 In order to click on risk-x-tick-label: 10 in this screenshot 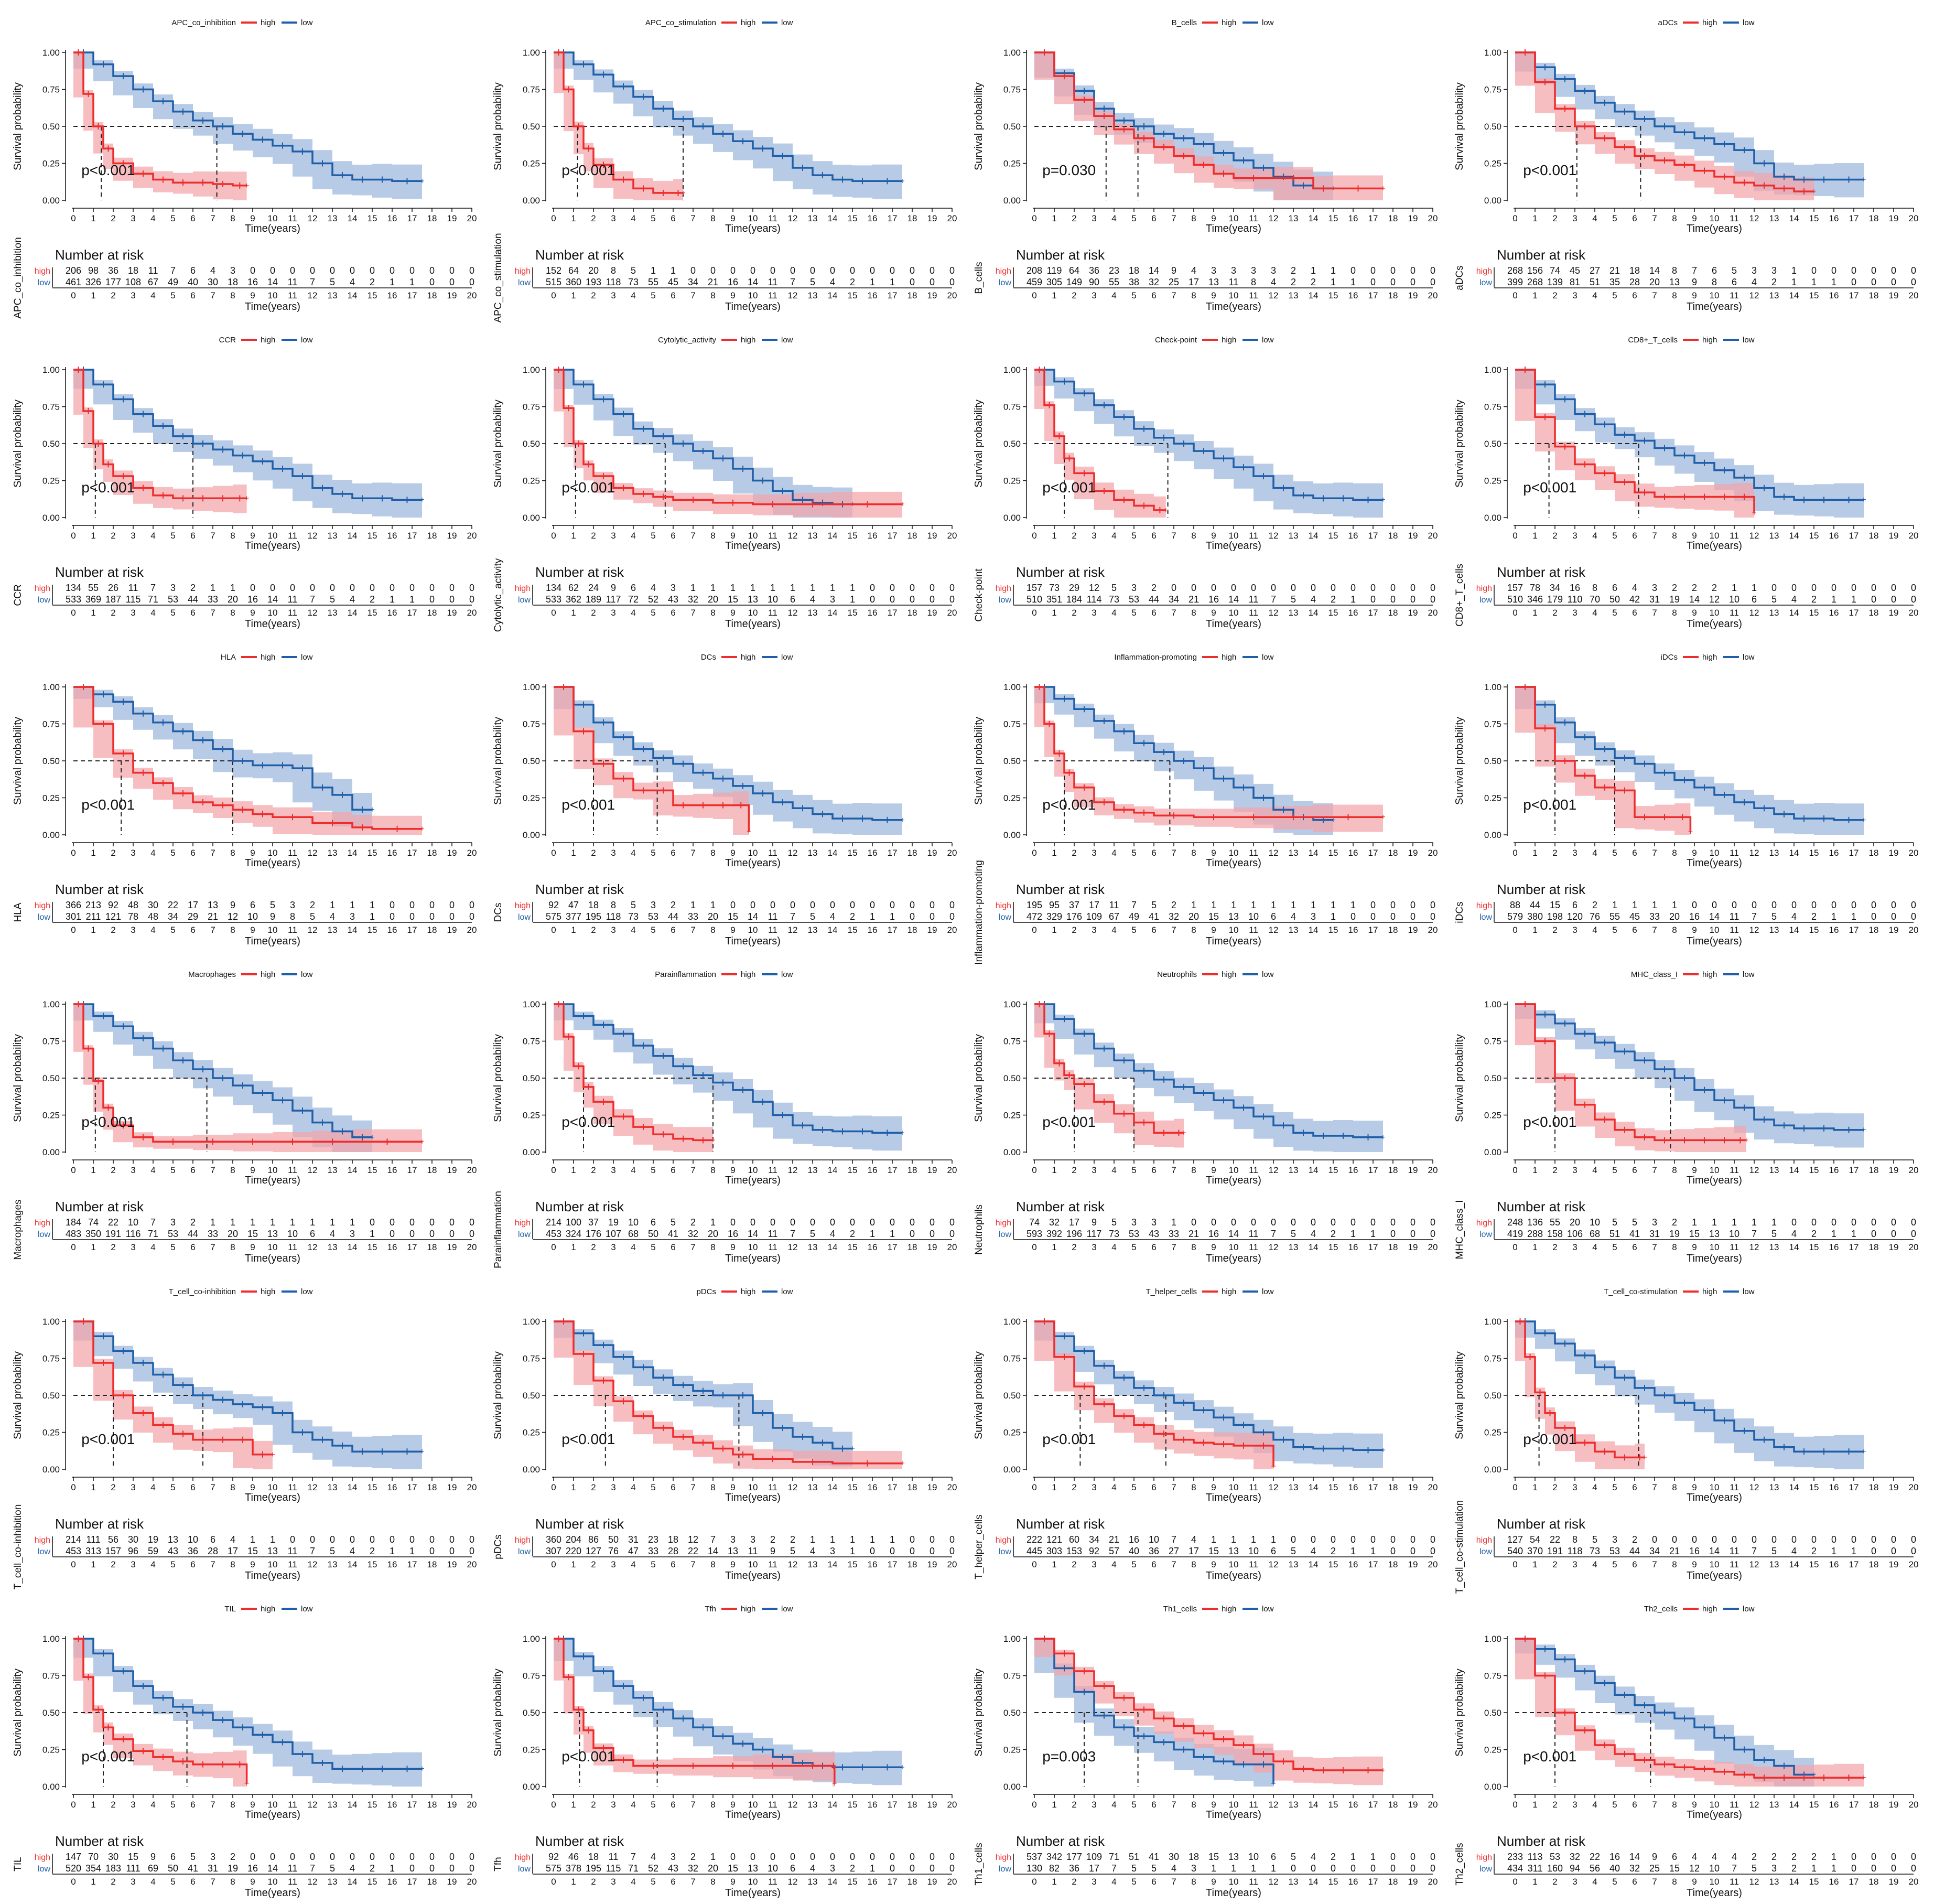, I will do `click(273, 613)`.